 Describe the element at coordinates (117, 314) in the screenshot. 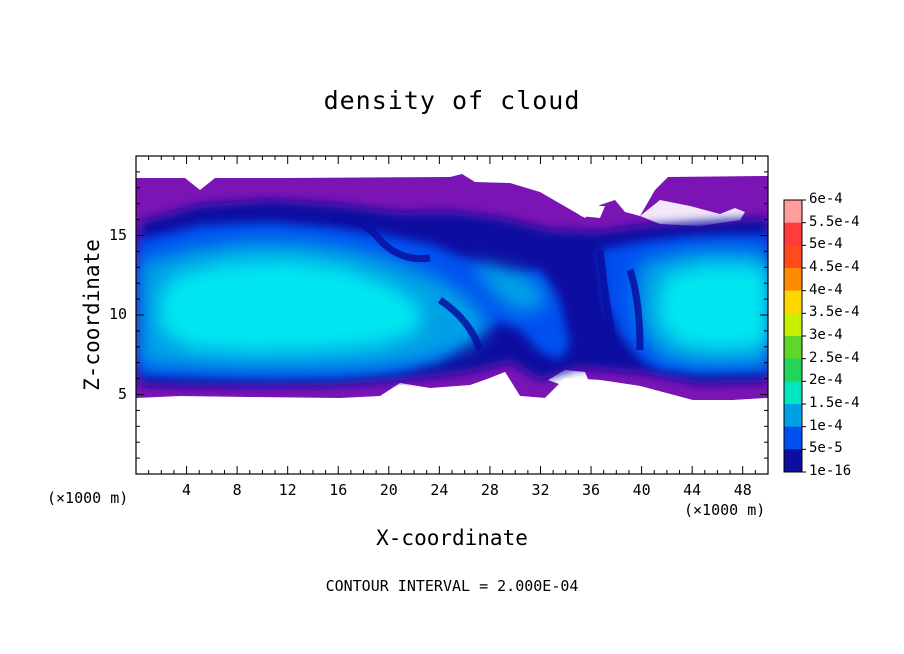

I see `y-tick-label: 10` at that location.